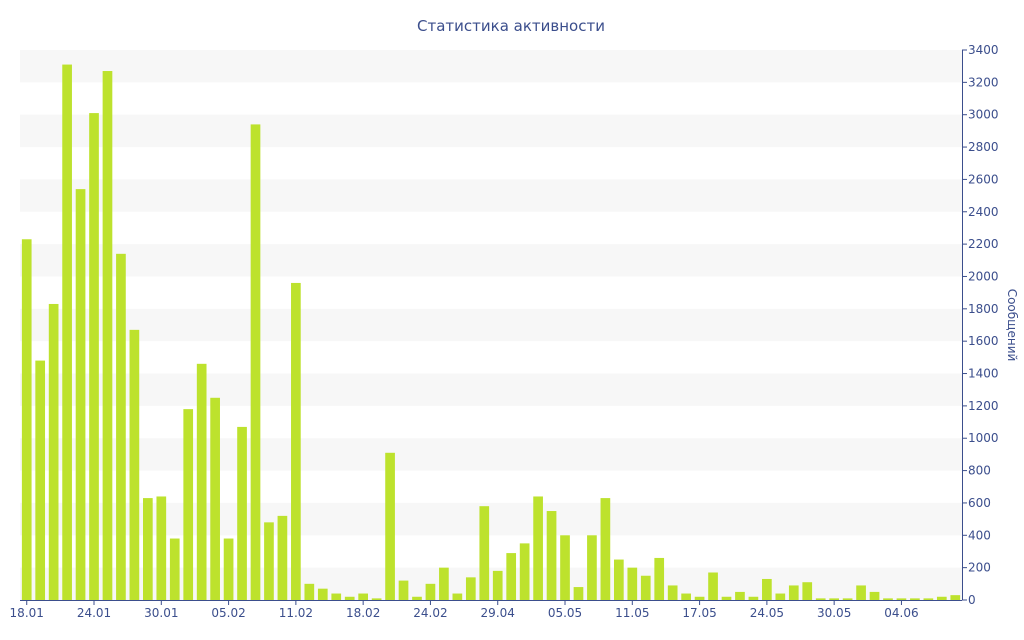  Describe the element at coordinates (767, 613) in the screenshot. I see `x-tick-label: 24.05` at that location.